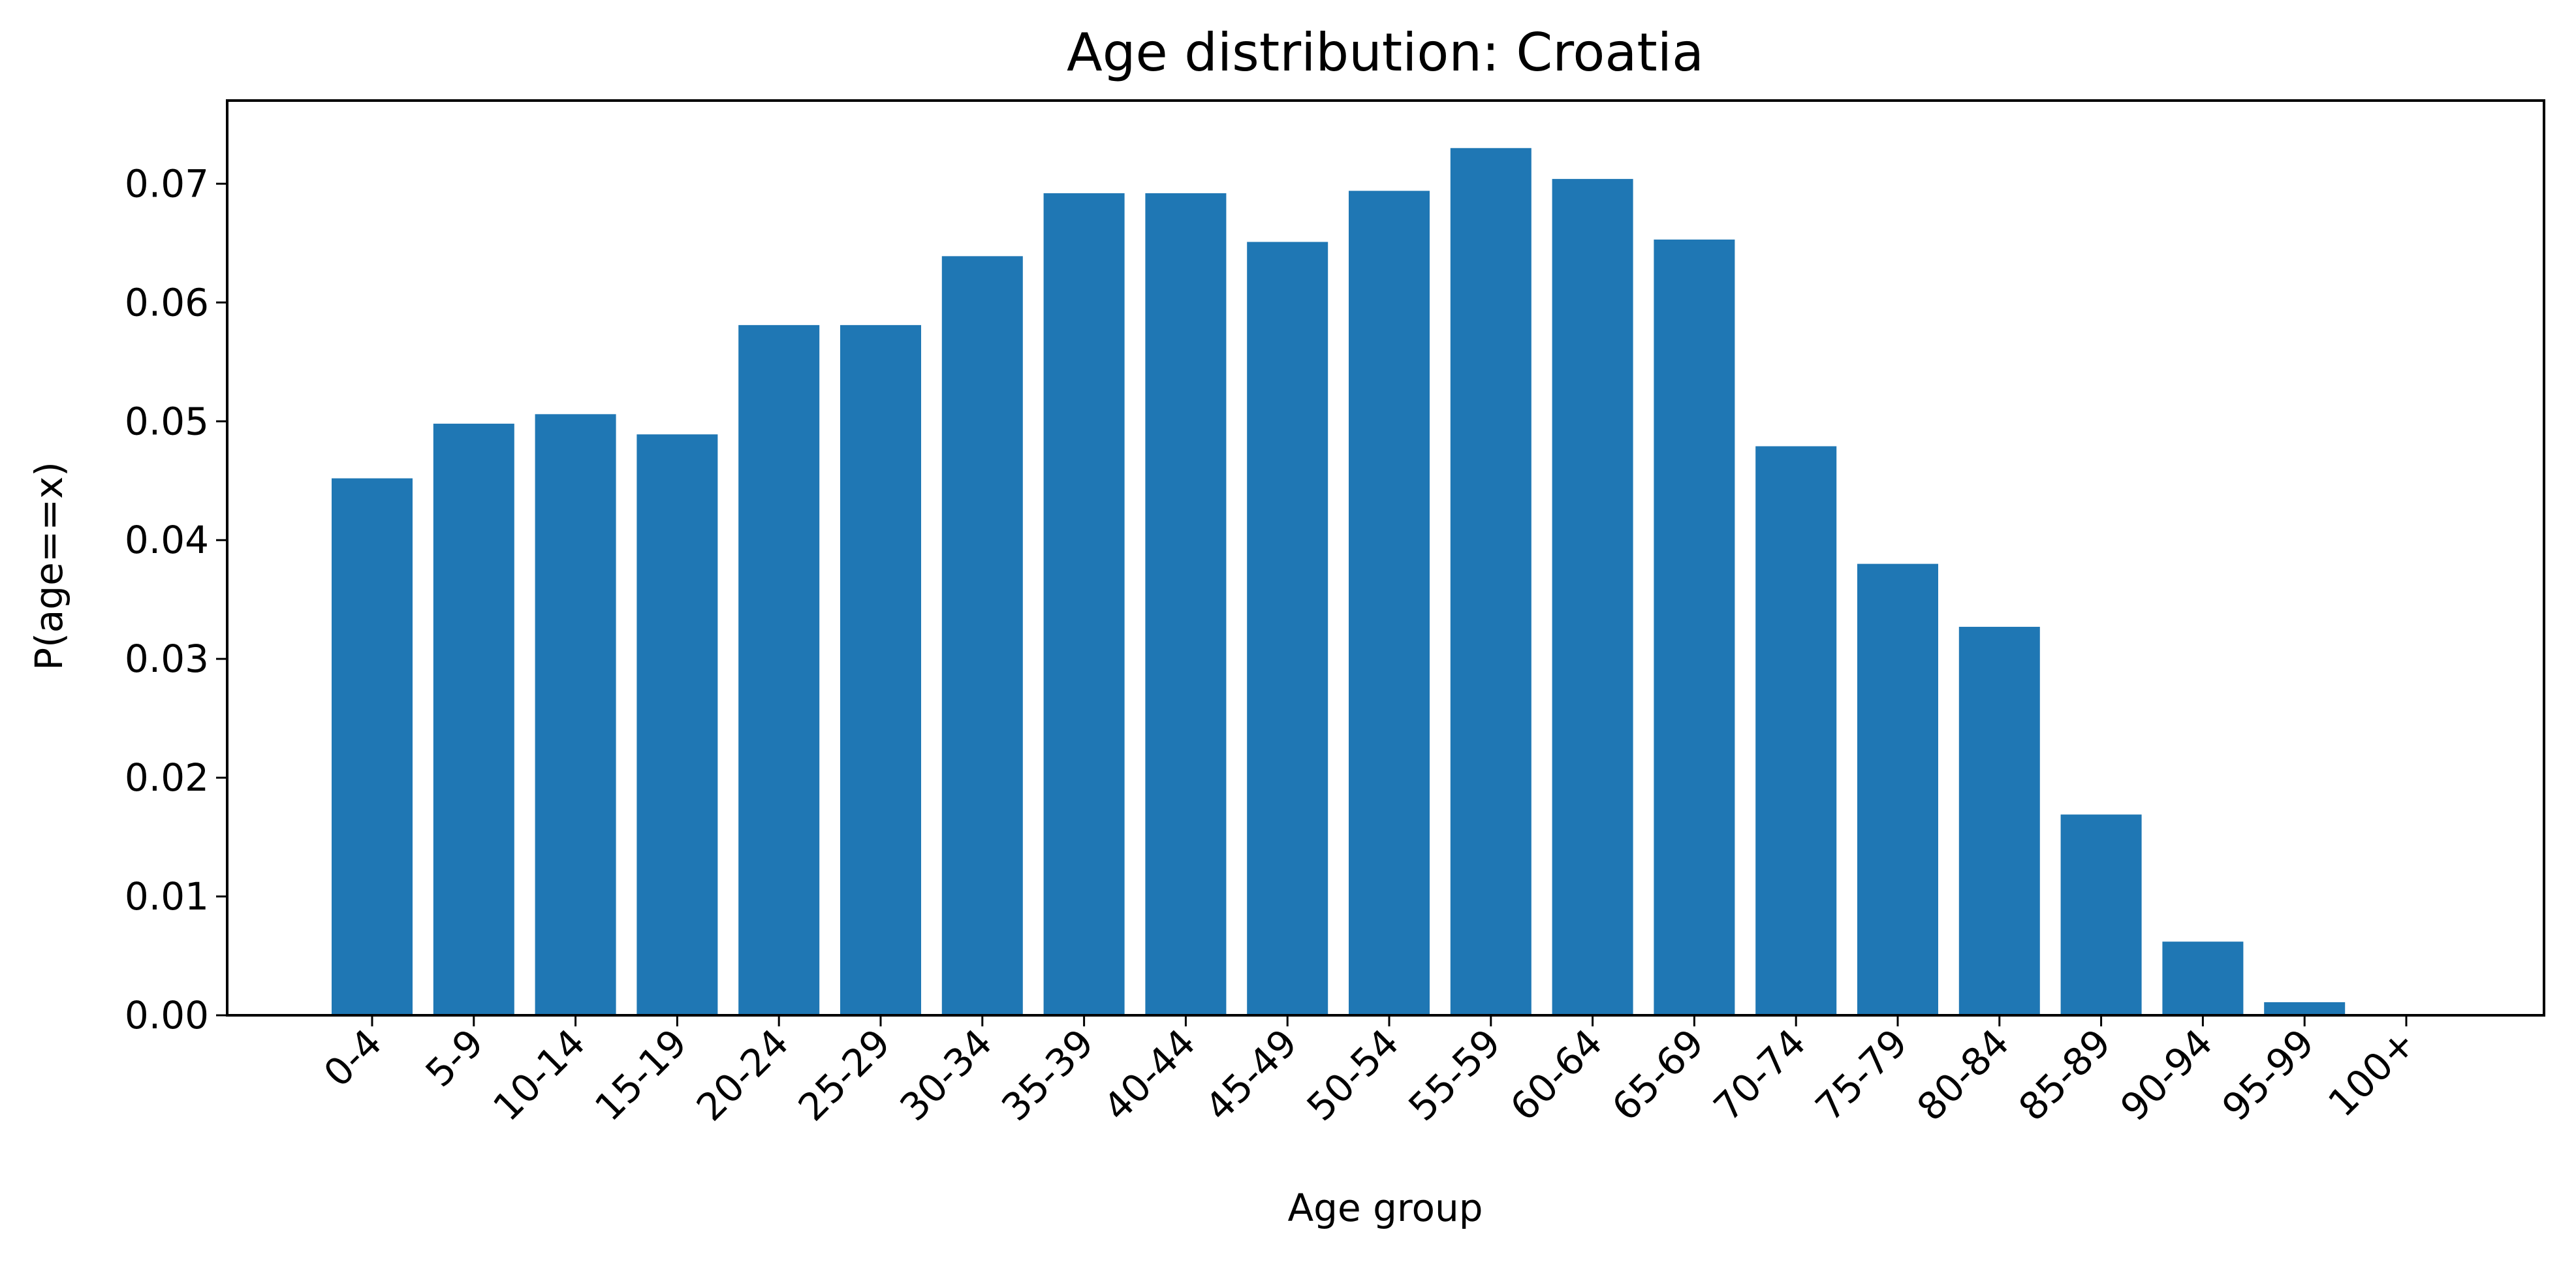 The image size is (2576, 1266). What do you see at coordinates (2372, 1073) in the screenshot?
I see `x-tick-label: 100+` at bounding box center [2372, 1073].